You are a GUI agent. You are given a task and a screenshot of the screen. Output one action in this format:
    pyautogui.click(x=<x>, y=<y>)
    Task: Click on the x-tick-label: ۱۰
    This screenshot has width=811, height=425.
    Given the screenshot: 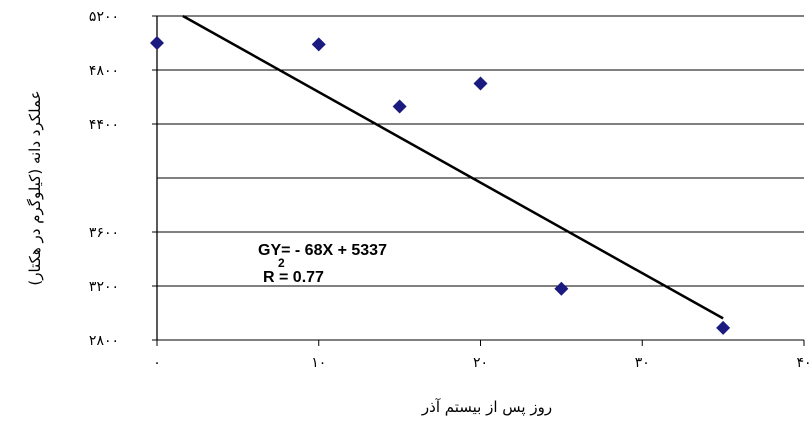 What is the action you would take?
    pyautogui.click(x=318, y=363)
    